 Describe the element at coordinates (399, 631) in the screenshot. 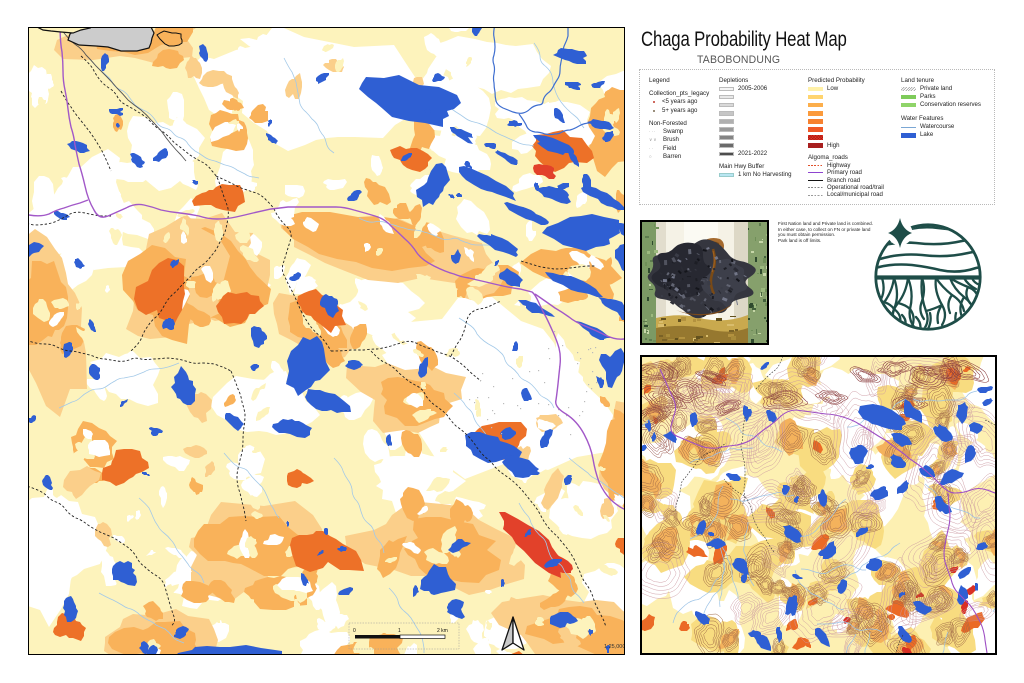

I see `svg-text: 1` at that location.